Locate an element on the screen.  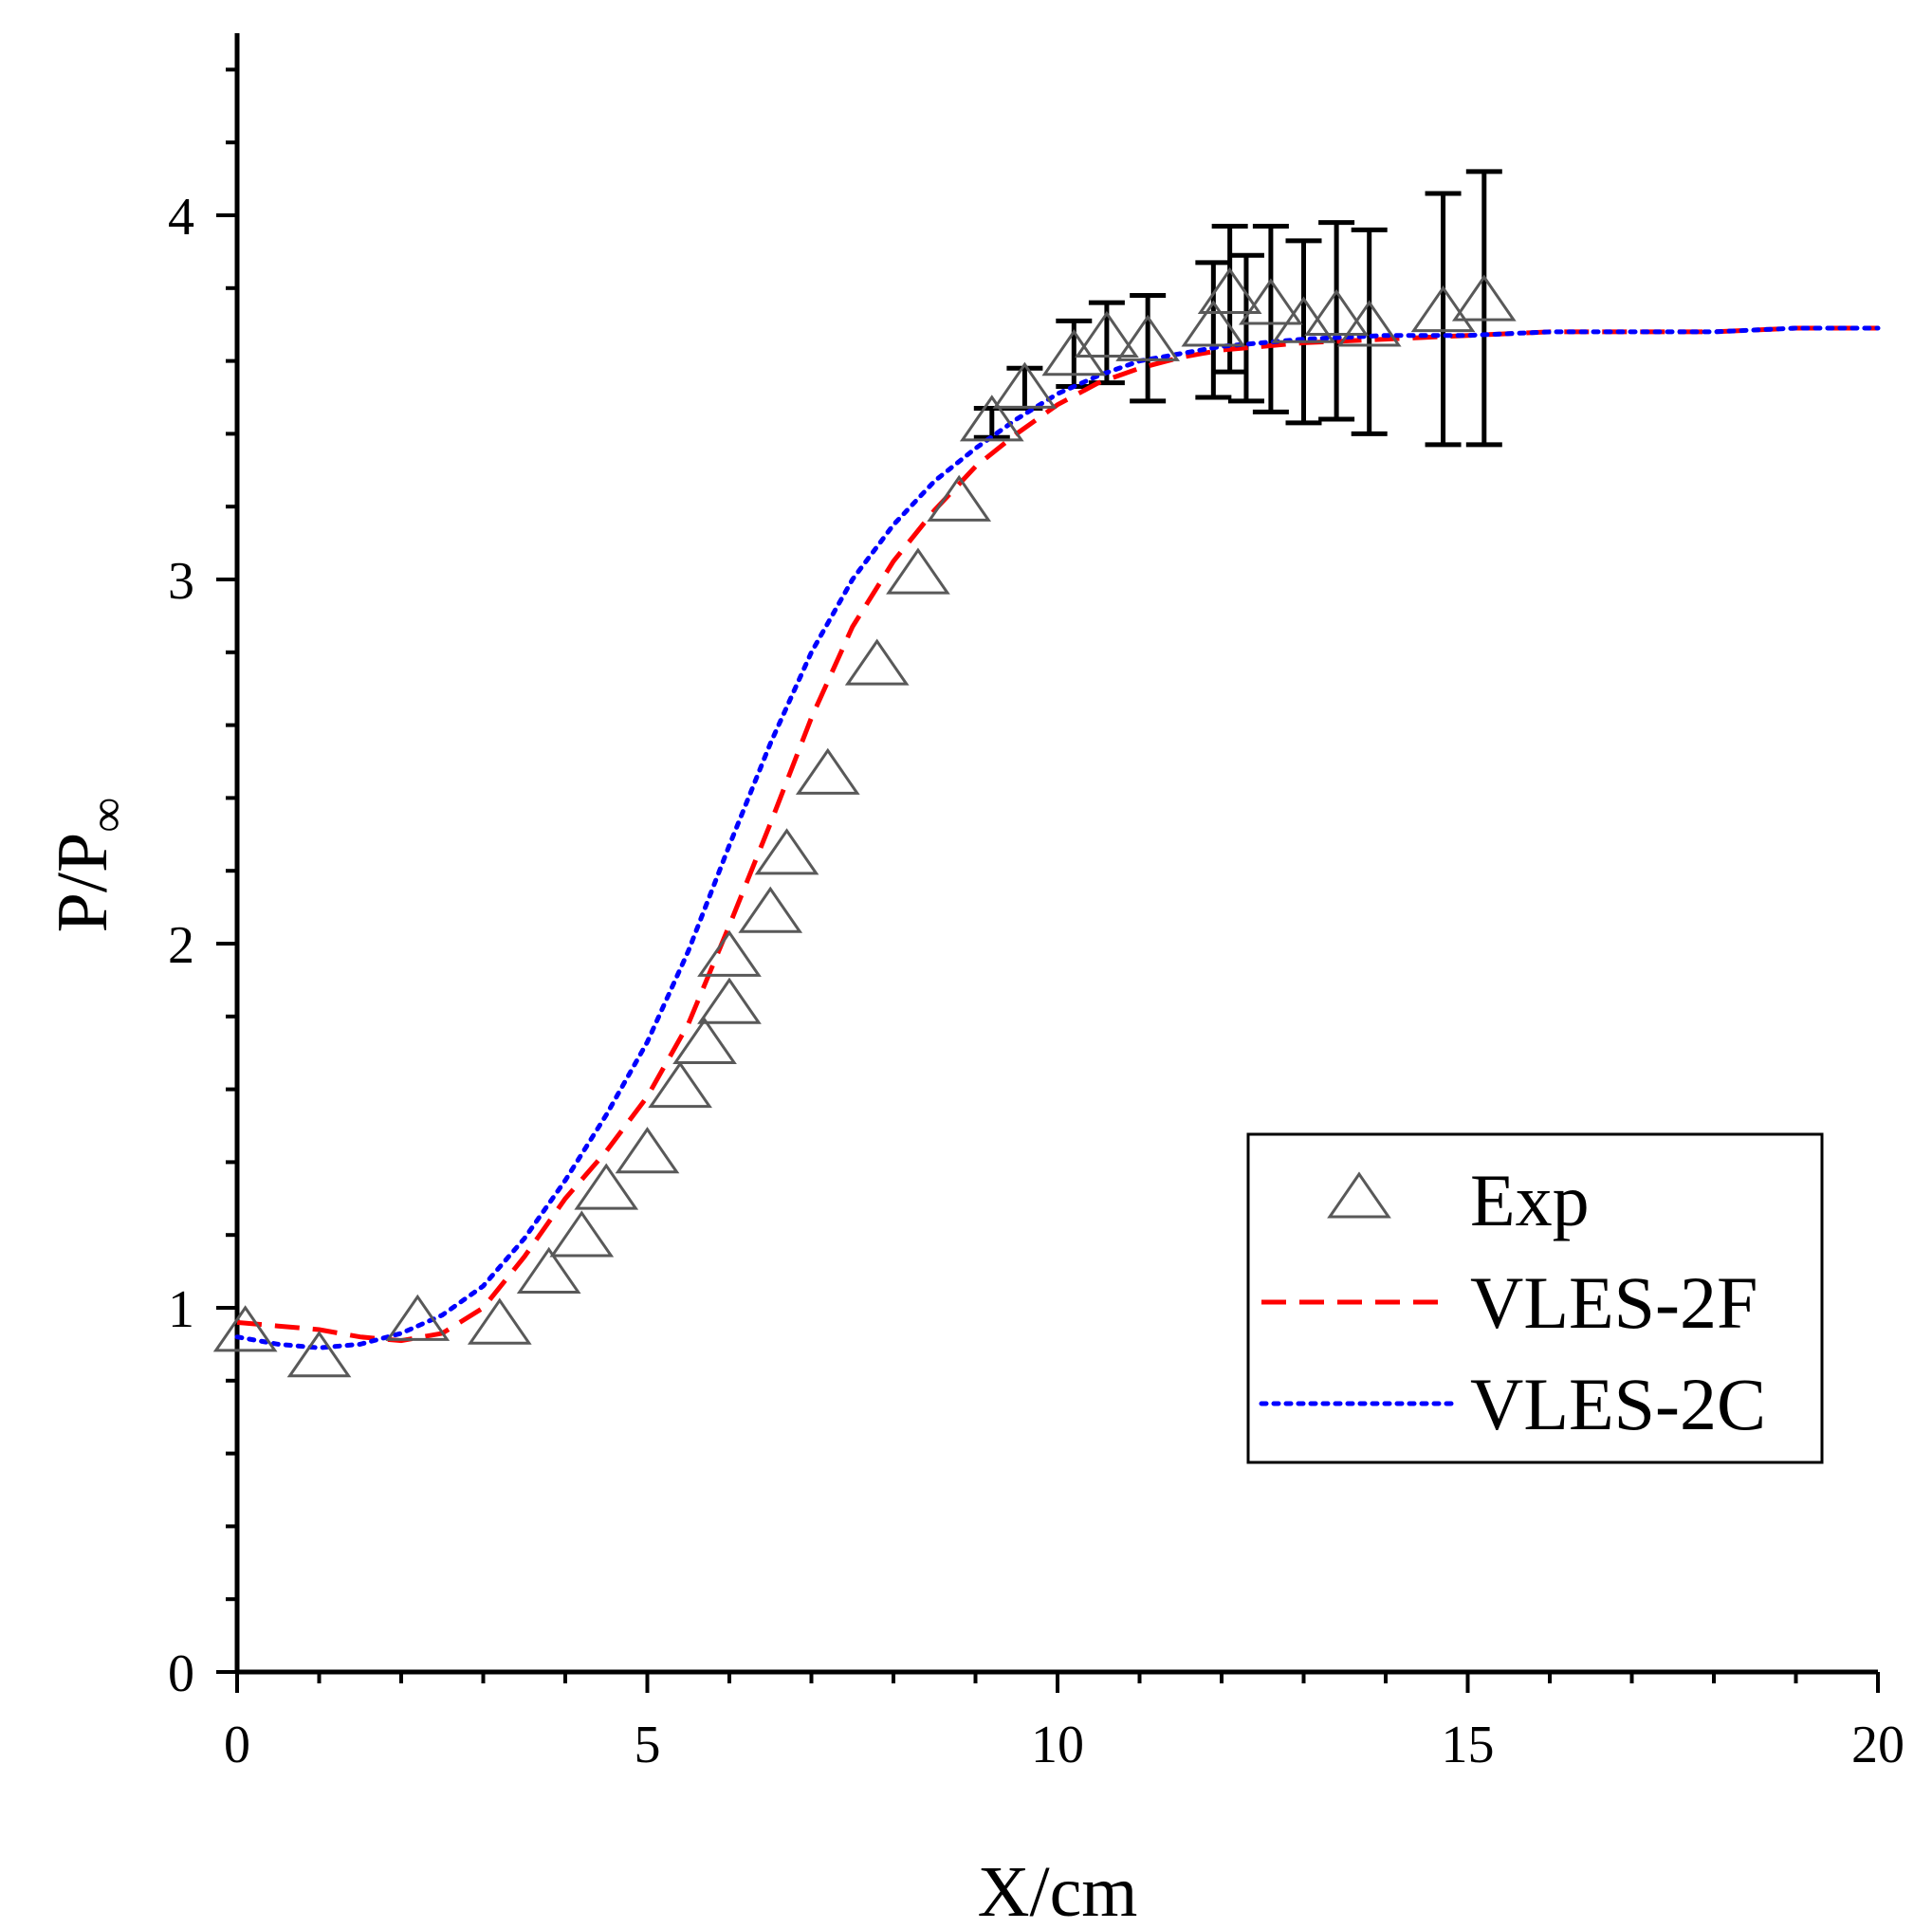
x-tick-label: 0 is located at coordinates (237, 1745).